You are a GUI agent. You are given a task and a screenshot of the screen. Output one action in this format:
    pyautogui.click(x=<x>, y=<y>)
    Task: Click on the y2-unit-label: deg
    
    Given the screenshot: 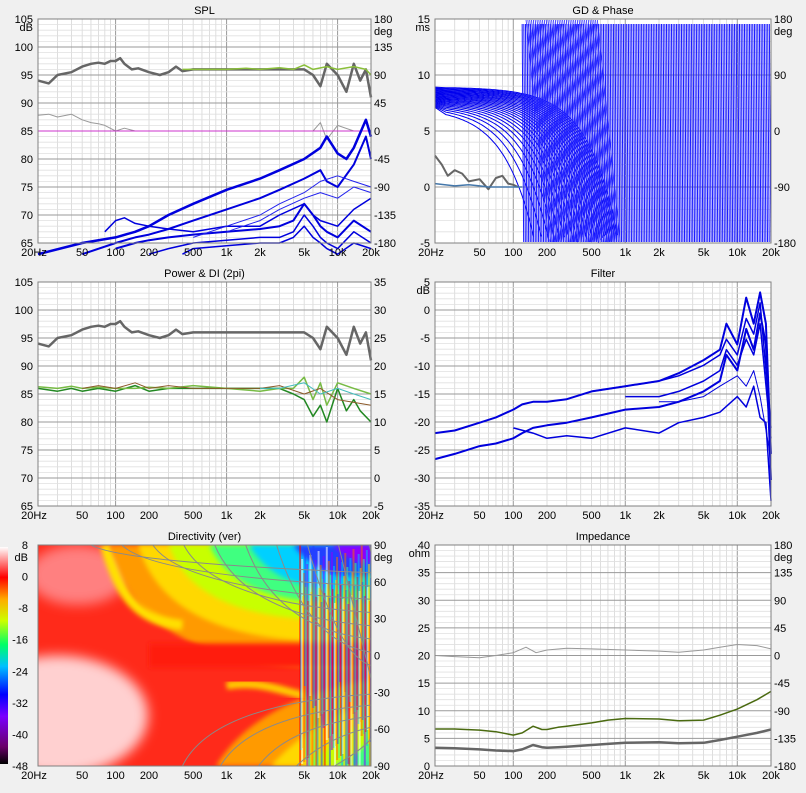 What is the action you would take?
    pyautogui.click(x=783, y=32)
    